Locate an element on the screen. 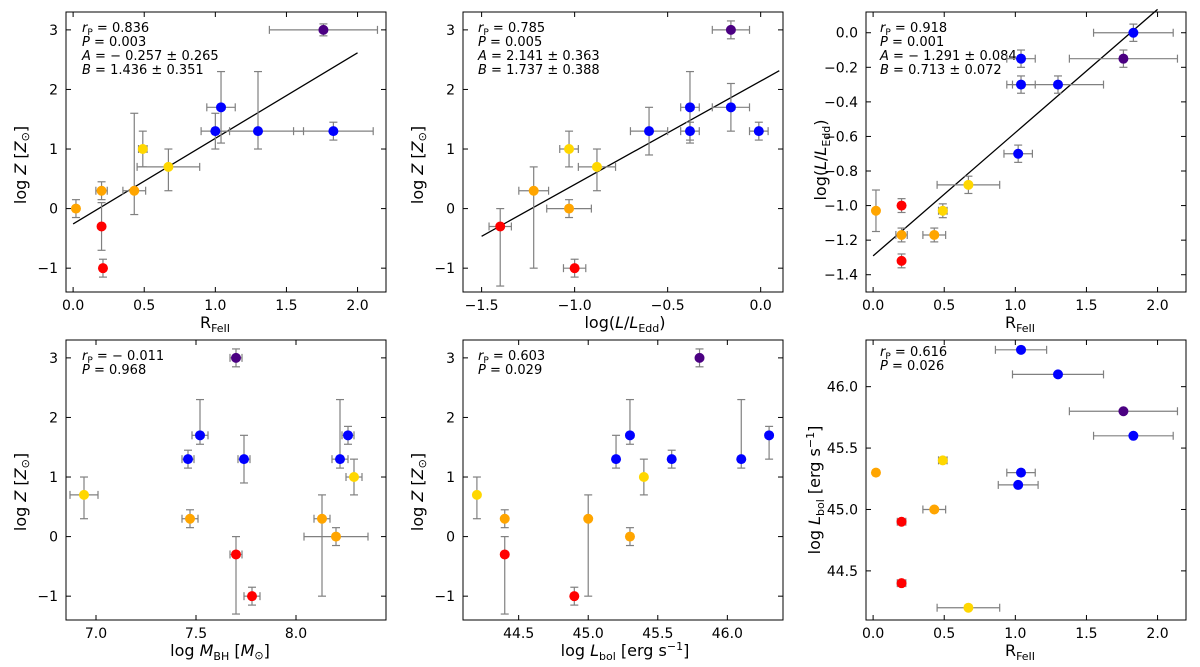 The height and width of the screenshot is (667, 1200). y-tick-label: 1 is located at coordinates (450, 478).